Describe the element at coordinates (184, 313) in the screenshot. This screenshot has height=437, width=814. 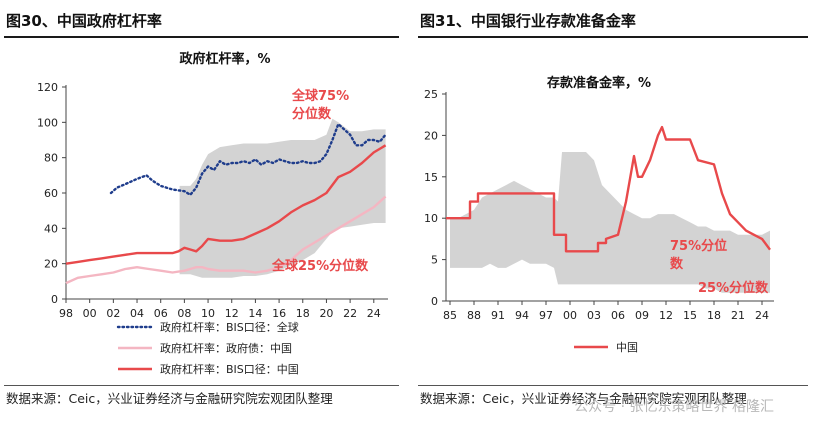
I see `x-tick-label: 08` at that location.